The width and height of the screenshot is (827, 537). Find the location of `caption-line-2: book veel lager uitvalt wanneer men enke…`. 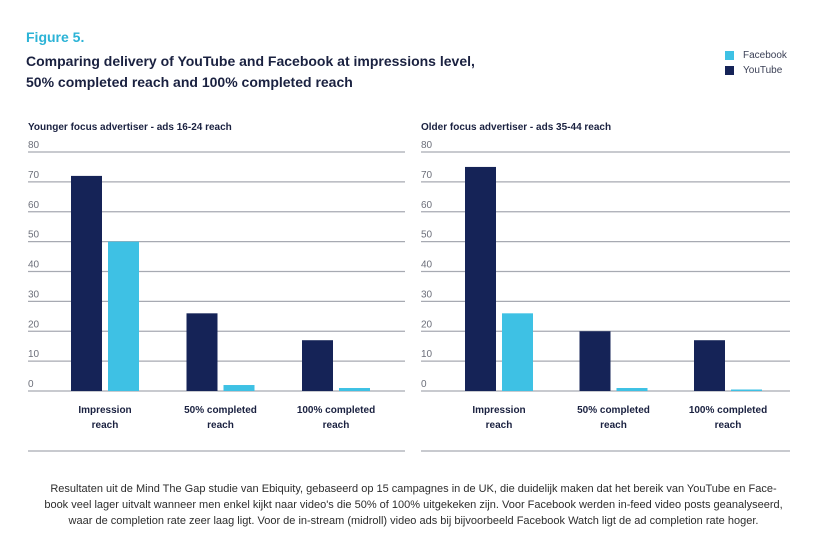

caption-line-2: book veel lager uitvalt wanneer men enke… is located at coordinates (413, 505).